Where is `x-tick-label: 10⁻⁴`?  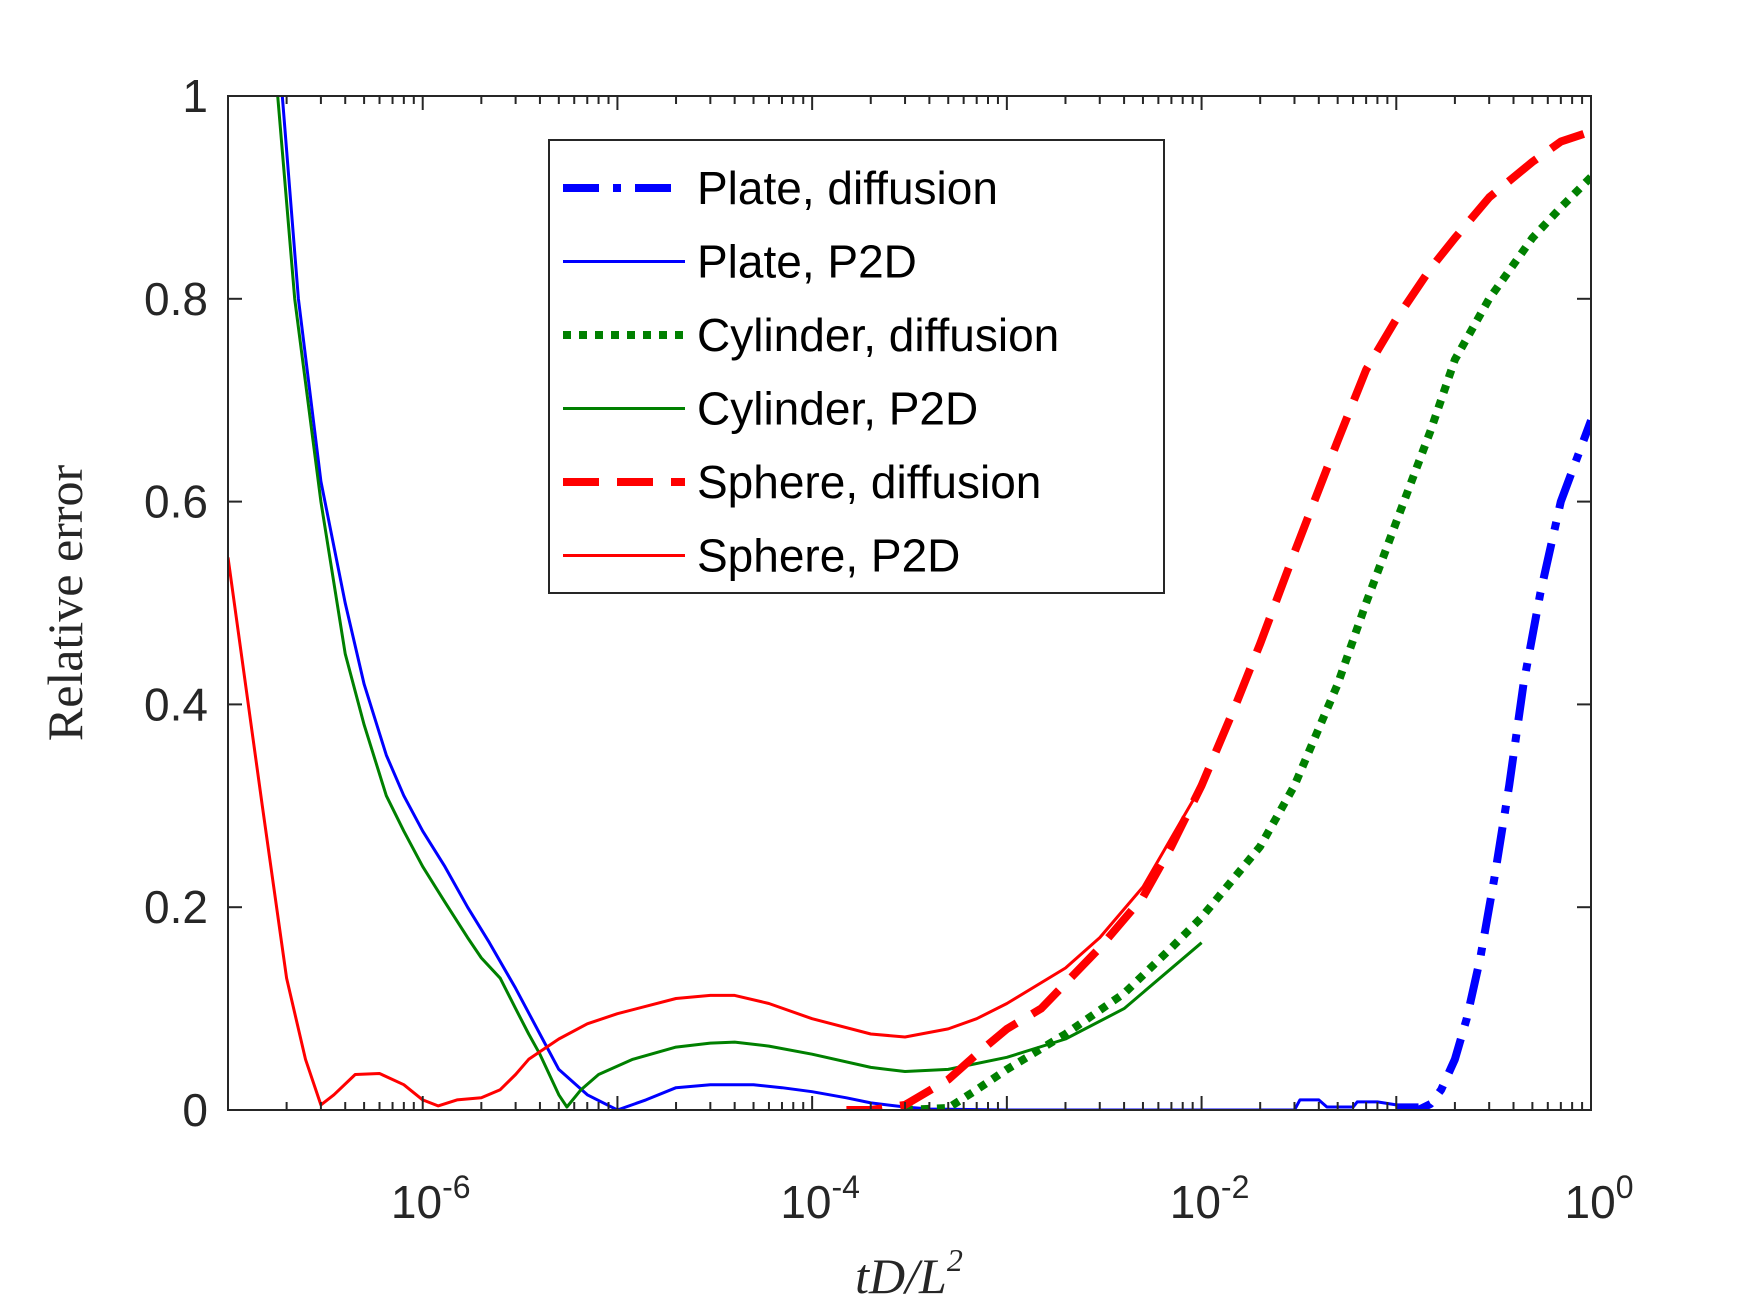
x-tick-label: 10⁻⁴ is located at coordinates (820, 1198).